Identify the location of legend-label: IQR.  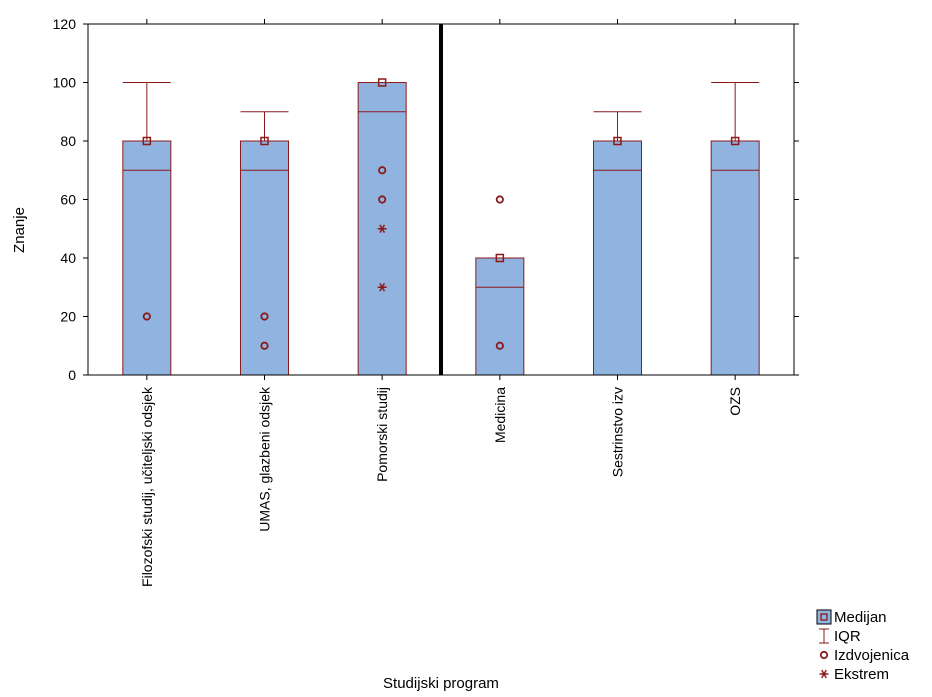
(847, 636).